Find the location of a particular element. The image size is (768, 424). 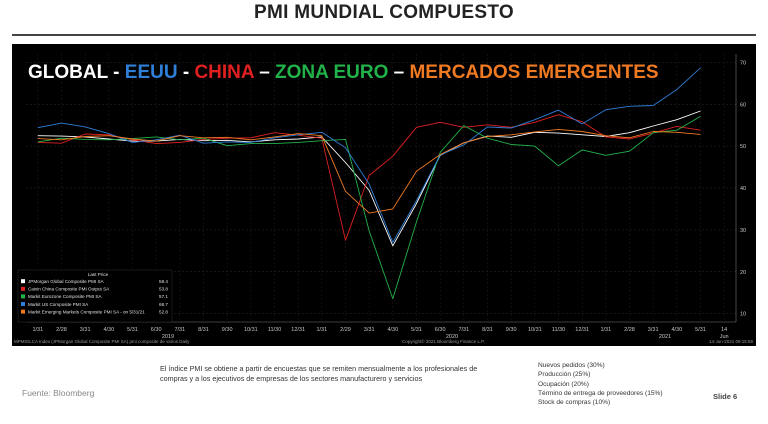

legend-last-value: 52.8 is located at coordinates (163, 311).